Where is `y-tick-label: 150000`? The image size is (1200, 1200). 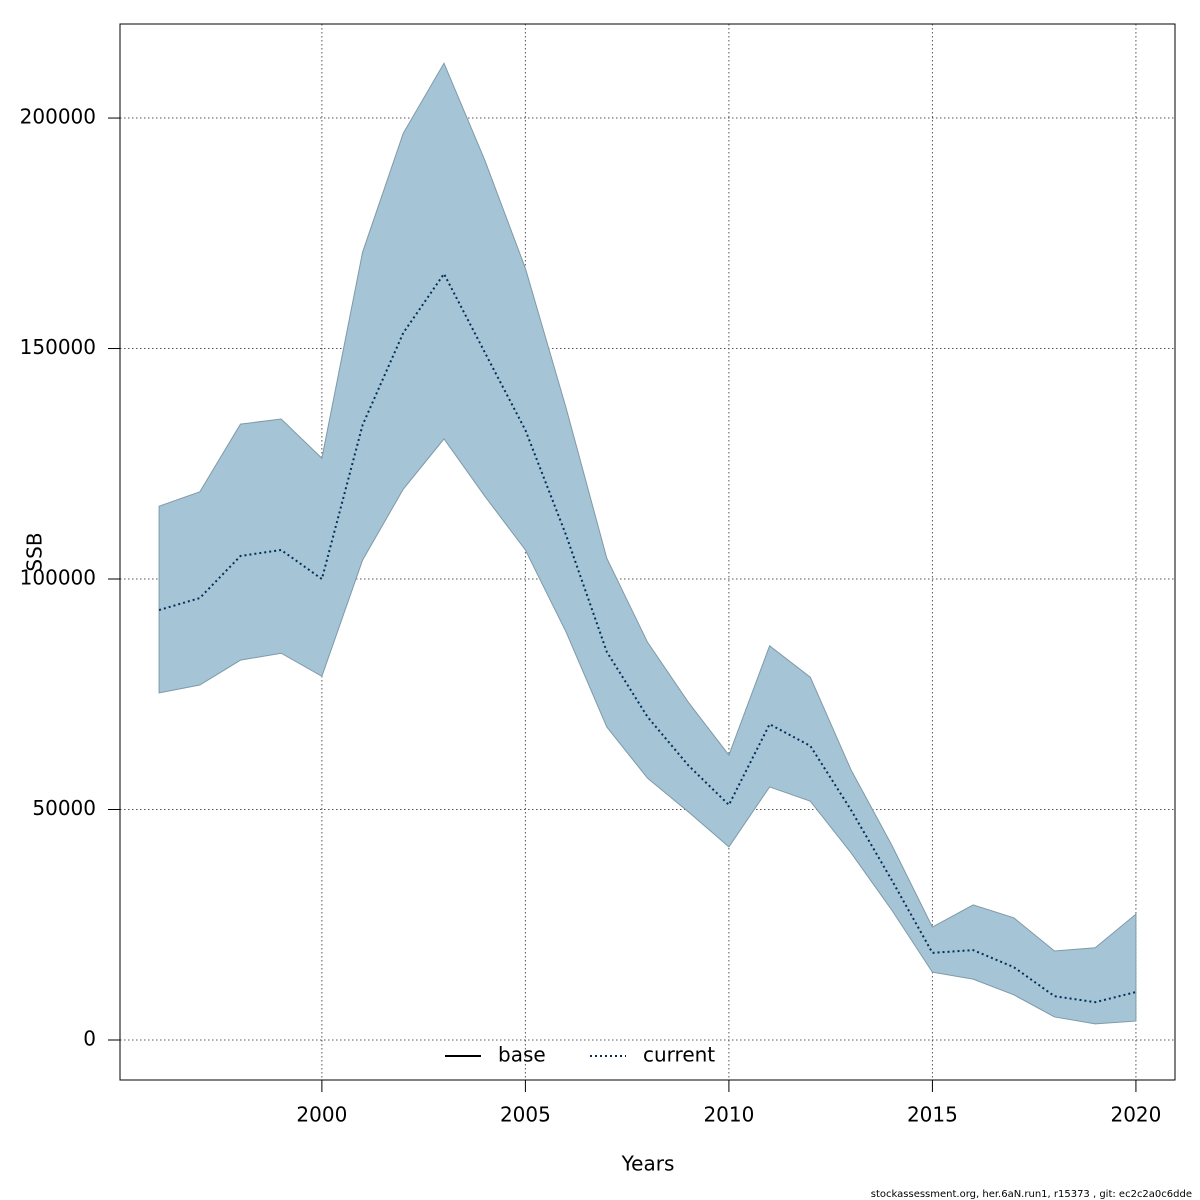 y-tick-label: 150000 is located at coordinates (58, 347).